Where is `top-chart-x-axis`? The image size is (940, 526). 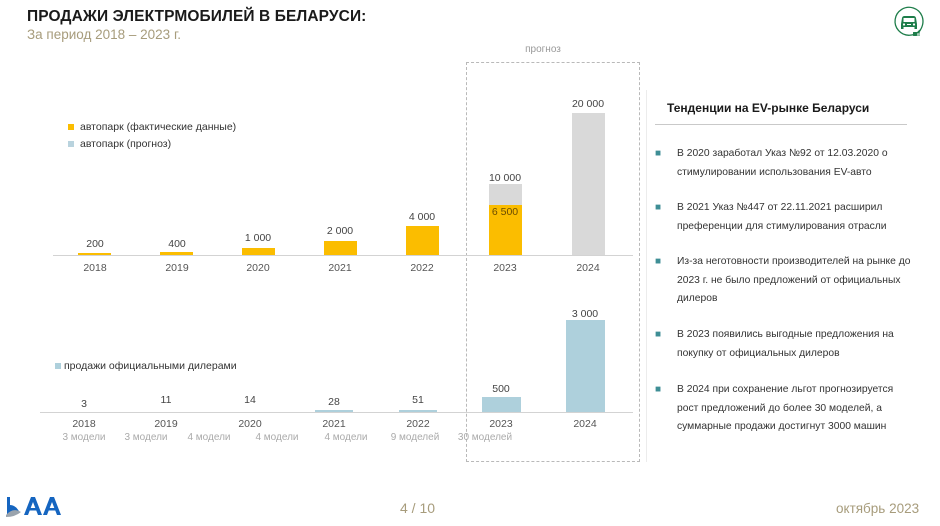 top-chart-x-axis is located at coordinates (343, 255).